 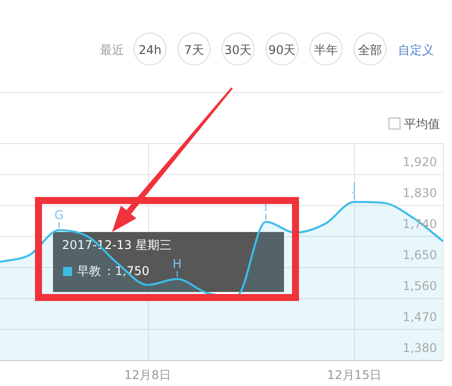 What do you see at coordinates (419, 286) in the screenshot?
I see `y-tick-label: 1,560` at bounding box center [419, 286].